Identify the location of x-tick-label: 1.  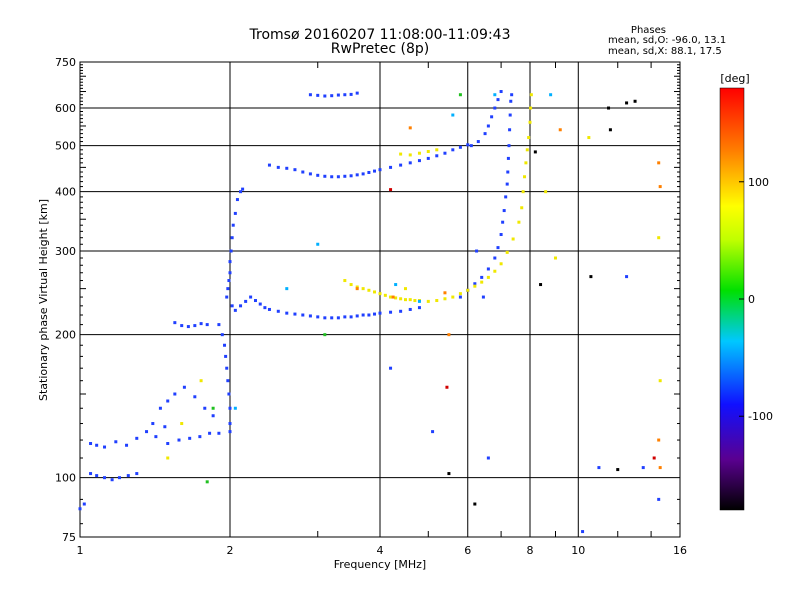
(80, 550).